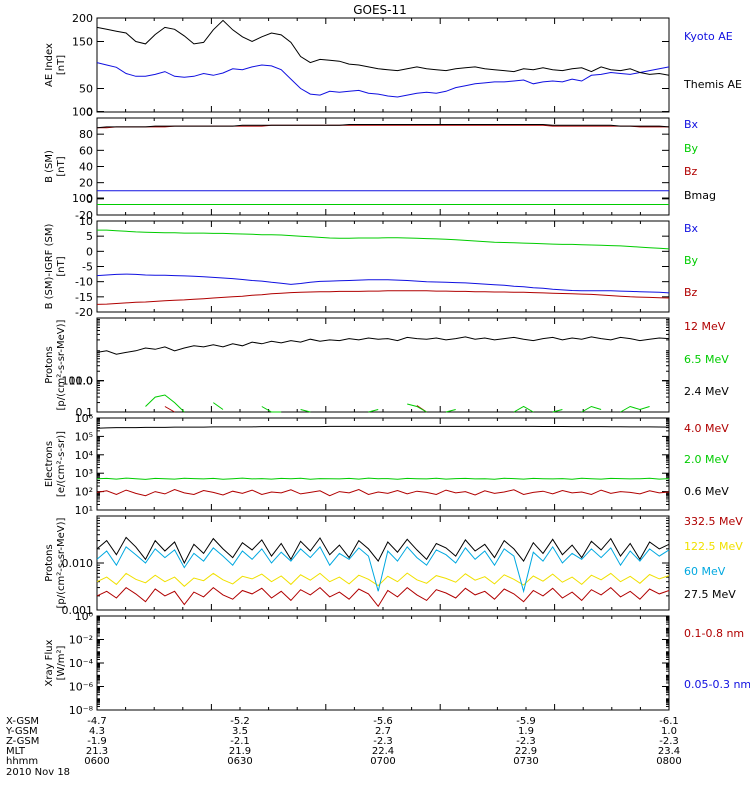 The width and height of the screenshot is (750, 804). What do you see at coordinates (383, 597) in the screenshot?
I see `series-line-332-5-mev` at bounding box center [383, 597].